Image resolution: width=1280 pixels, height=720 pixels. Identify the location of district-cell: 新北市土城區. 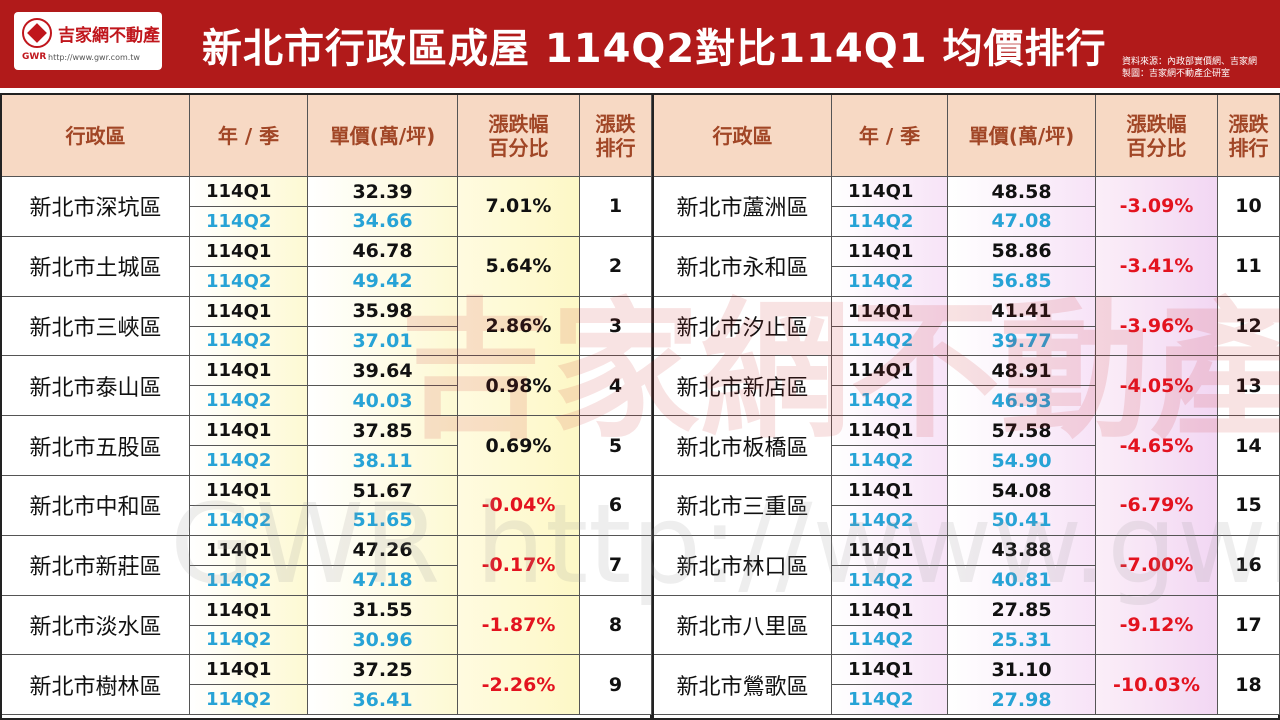
(96, 266).